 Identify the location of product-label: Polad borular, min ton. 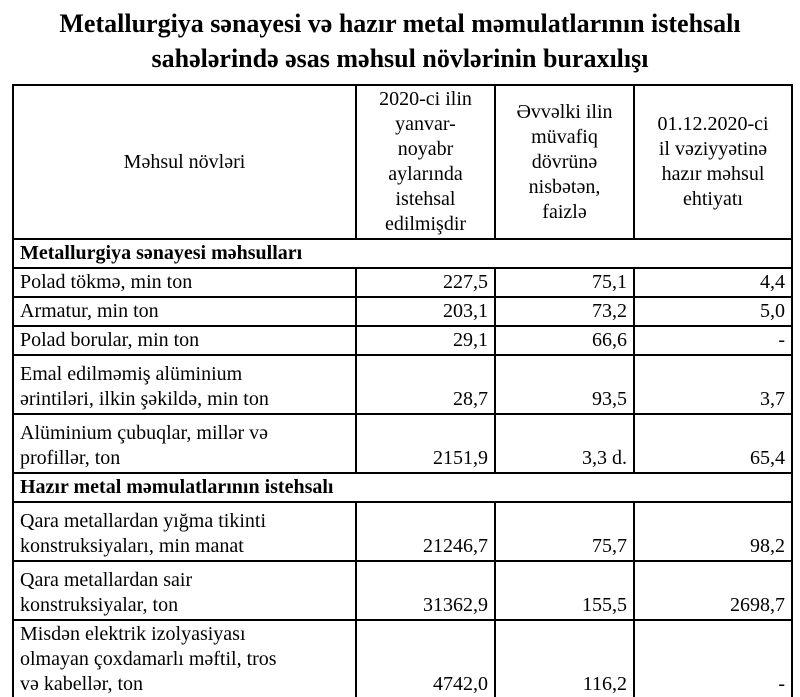
(184, 340).